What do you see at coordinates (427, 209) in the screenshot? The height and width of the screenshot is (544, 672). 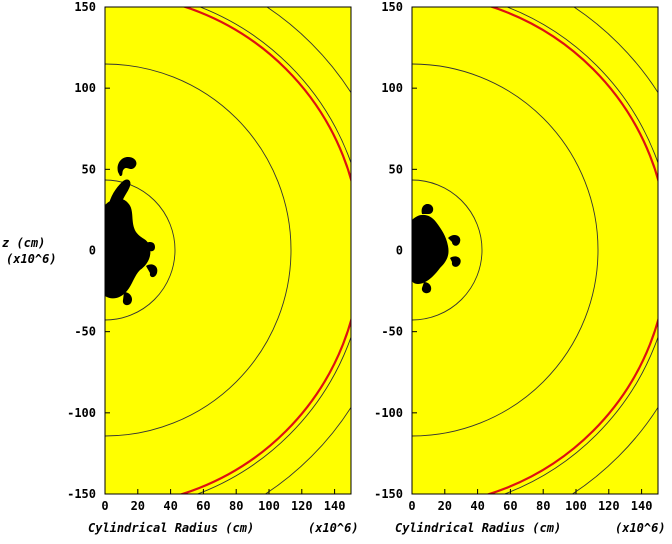 I see `right-plume-top` at bounding box center [427, 209].